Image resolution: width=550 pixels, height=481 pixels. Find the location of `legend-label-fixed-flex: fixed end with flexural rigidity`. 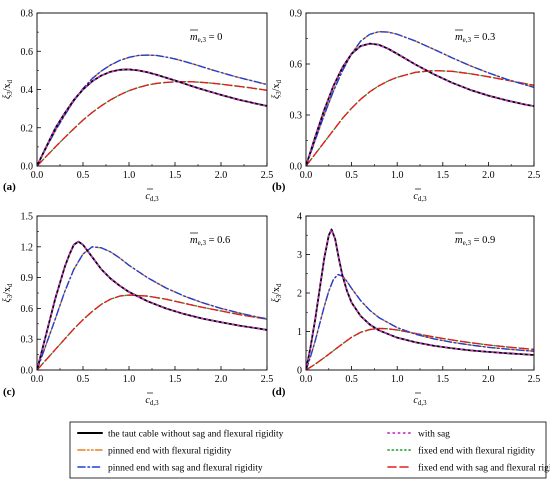

legend-label-fixed-flex: fixed end with flexural rigidity is located at coordinates (476, 451).